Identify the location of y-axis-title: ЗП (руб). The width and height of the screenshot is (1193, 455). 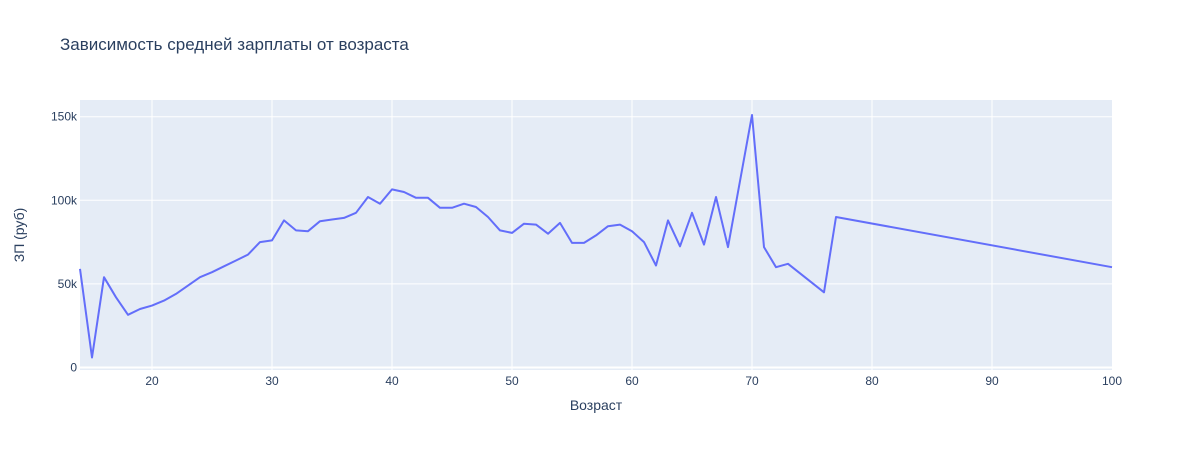
(19, 235).